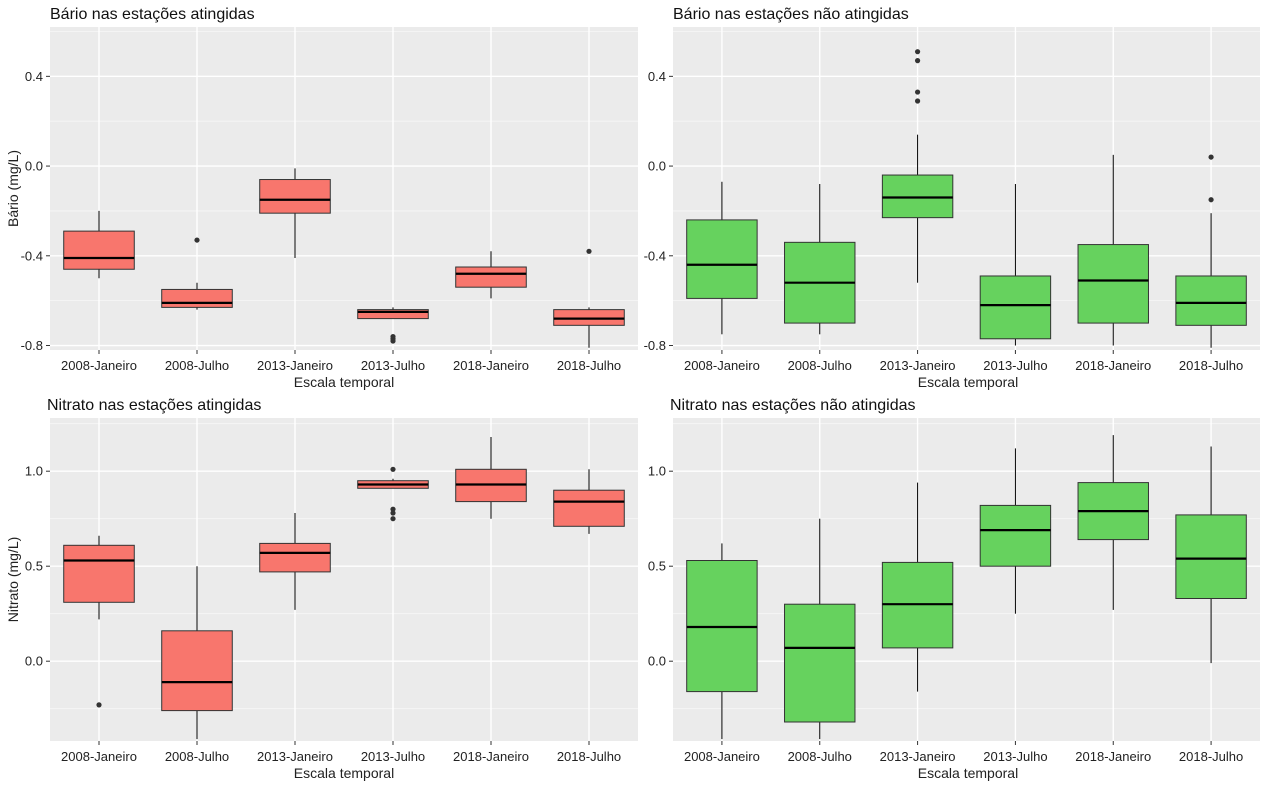 Image resolution: width=1265 pixels, height=790 pixels. Describe the element at coordinates (13, 580) in the screenshot. I see `y-axis-label: Nitrato (mg/L)` at that location.